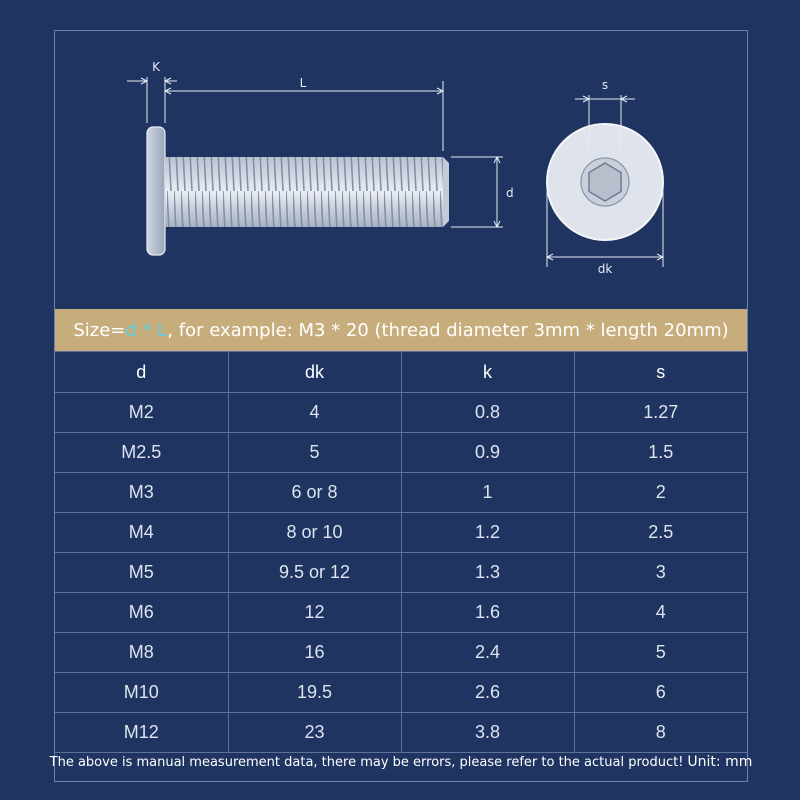 This screenshot has width=800, height=800. I want to click on cell-d: M6, so click(142, 612).